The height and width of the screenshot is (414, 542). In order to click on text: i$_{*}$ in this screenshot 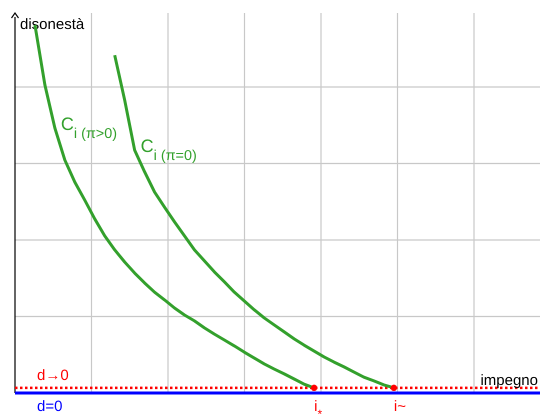, I will do `click(318, 406)`.